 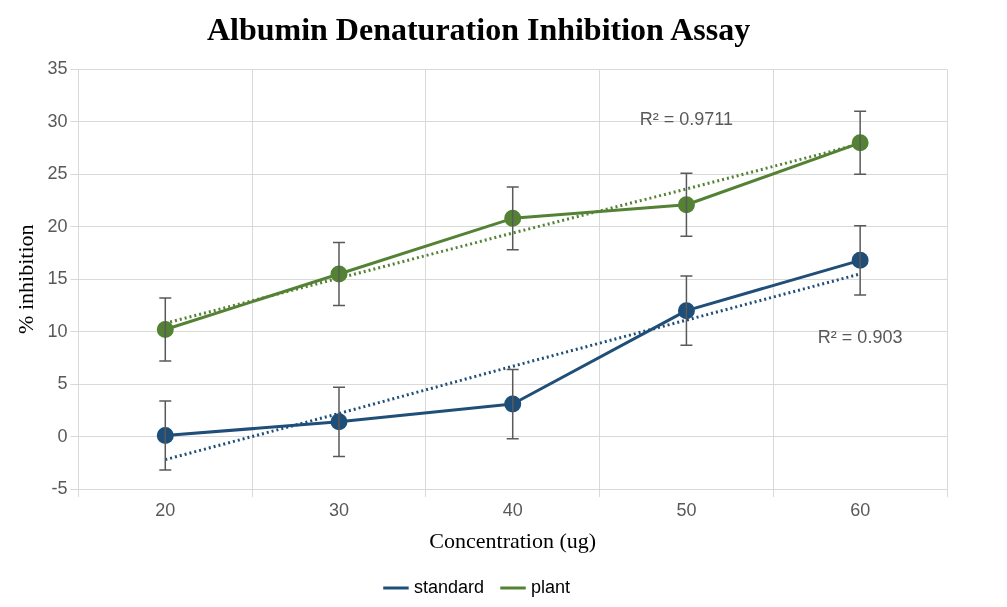 What do you see at coordinates (57, 278) in the screenshot?
I see `y-tick-label: 15` at bounding box center [57, 278].